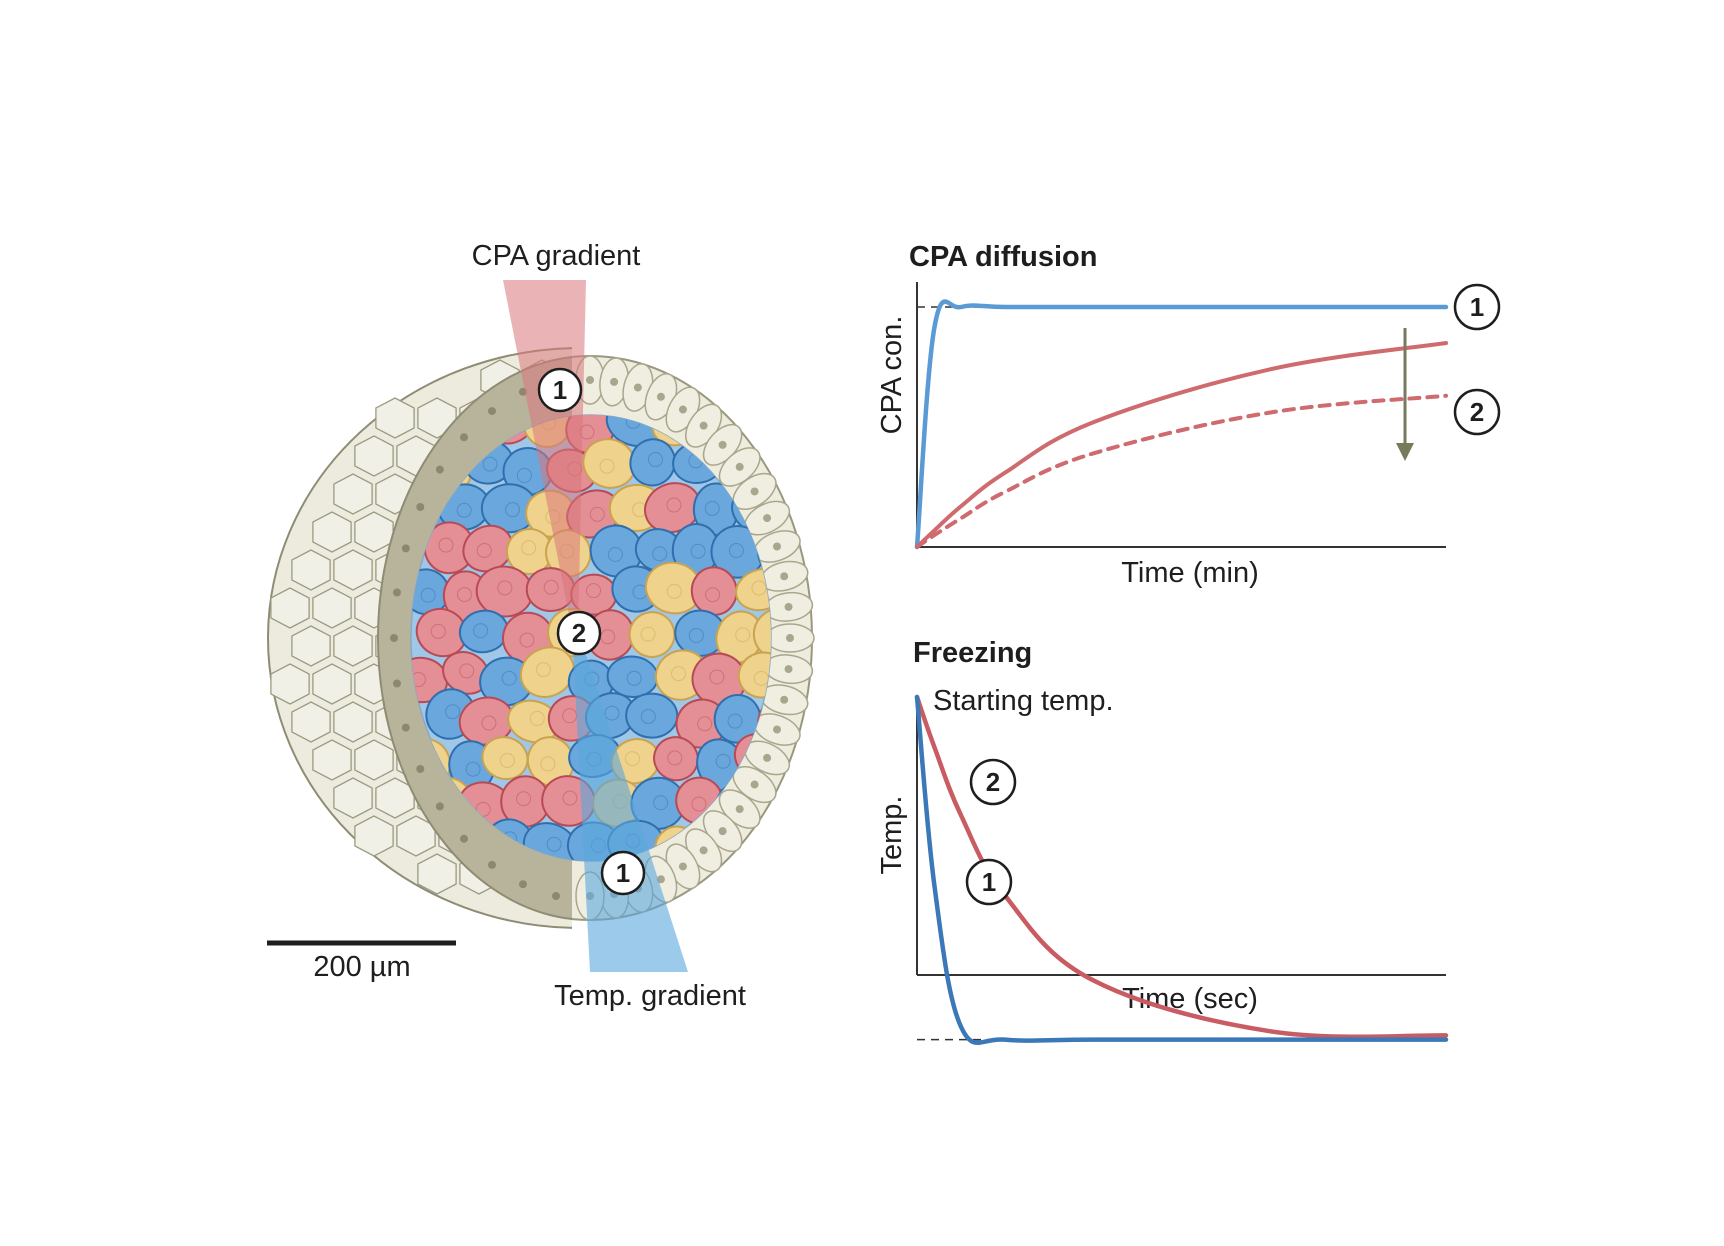 The width and height of the screenshot is (1724, 1246). What do you see at coordinates (1190, 999) in the screenshot?
I see `x-axis-label: Time (sec)` at bounding box center [1190, 999].